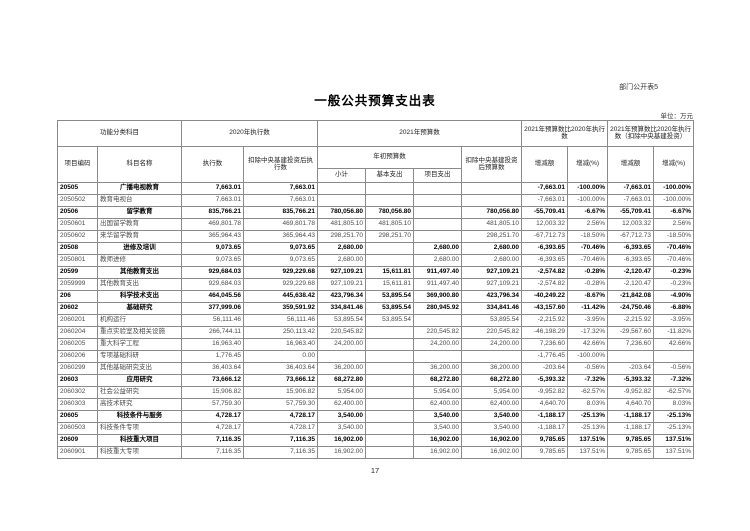  Describe the element at coordinates (139, 236) in the screenshot. I see `row-subject-name: 来华留学教育` at that location.